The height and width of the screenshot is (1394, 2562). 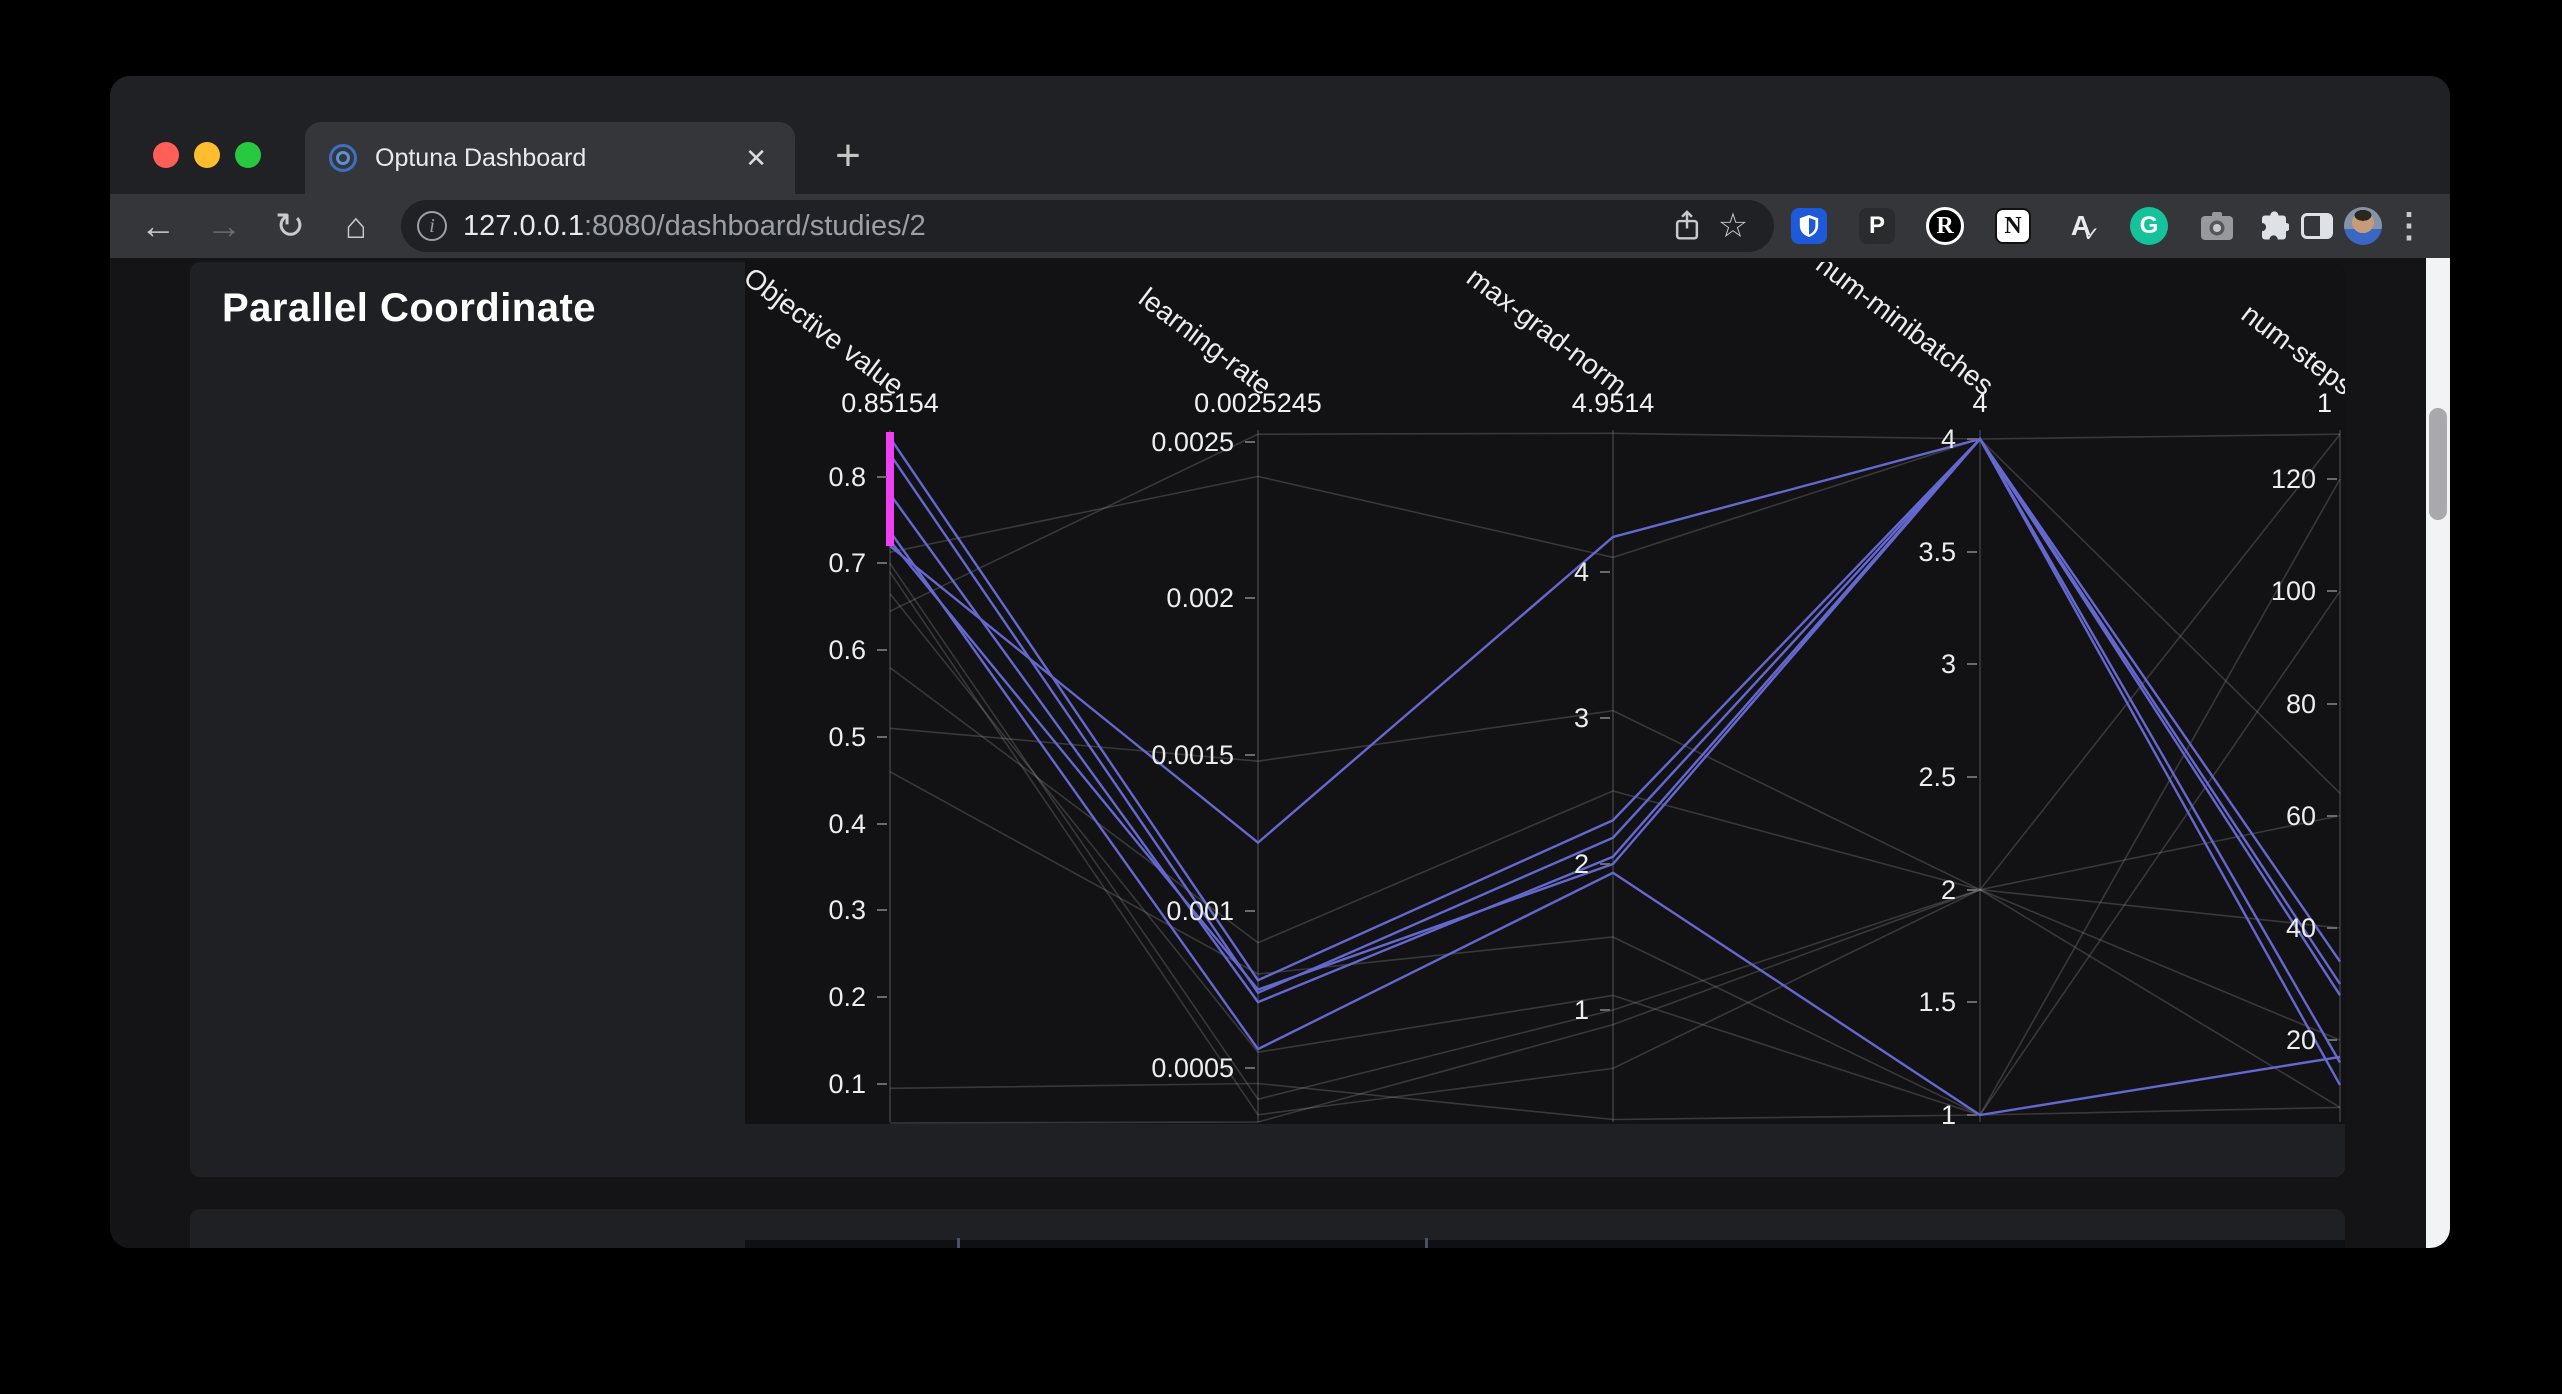 What do you see at coordinates (1192, 442) in the screenshot?
I see `tick-label: 0.0025` at bounding box center [1192, 442].